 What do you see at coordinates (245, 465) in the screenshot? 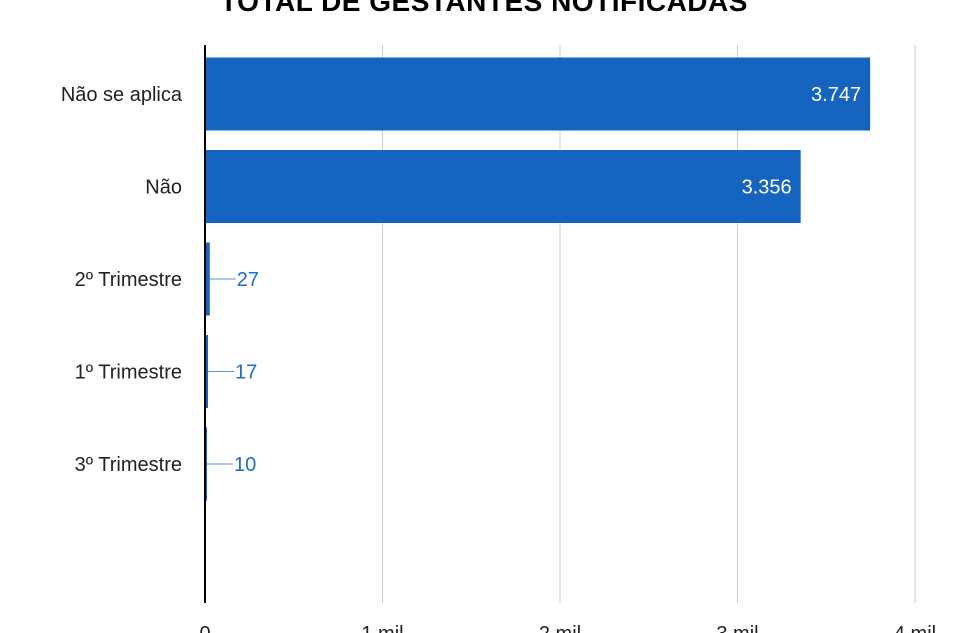
I see `data-label: 10` at bounding box center [245, 465].